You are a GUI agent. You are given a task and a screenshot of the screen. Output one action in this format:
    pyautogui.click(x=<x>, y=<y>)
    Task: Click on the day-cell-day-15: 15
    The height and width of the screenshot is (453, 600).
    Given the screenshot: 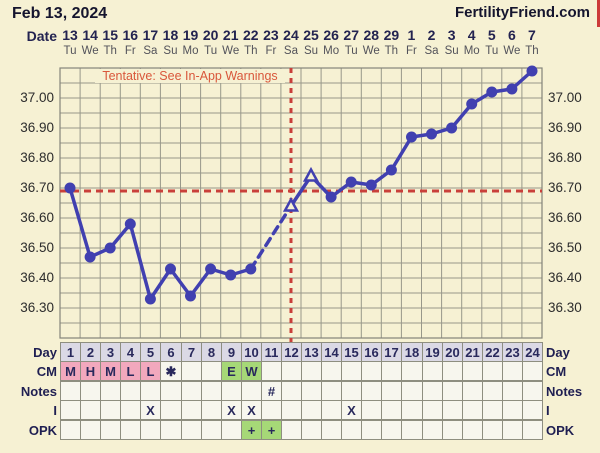 What is the action you would take?
    pyautogui.click(x=351, y=352)
    